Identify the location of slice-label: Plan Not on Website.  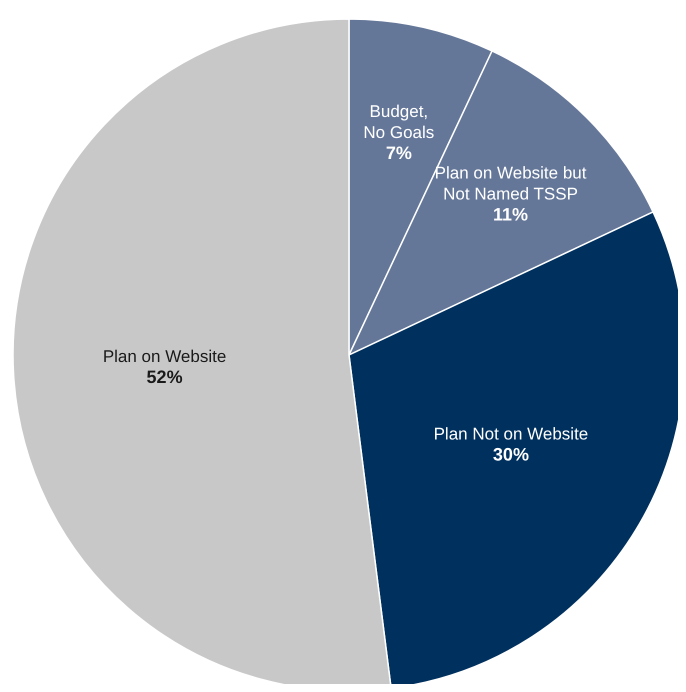
(511, 434).